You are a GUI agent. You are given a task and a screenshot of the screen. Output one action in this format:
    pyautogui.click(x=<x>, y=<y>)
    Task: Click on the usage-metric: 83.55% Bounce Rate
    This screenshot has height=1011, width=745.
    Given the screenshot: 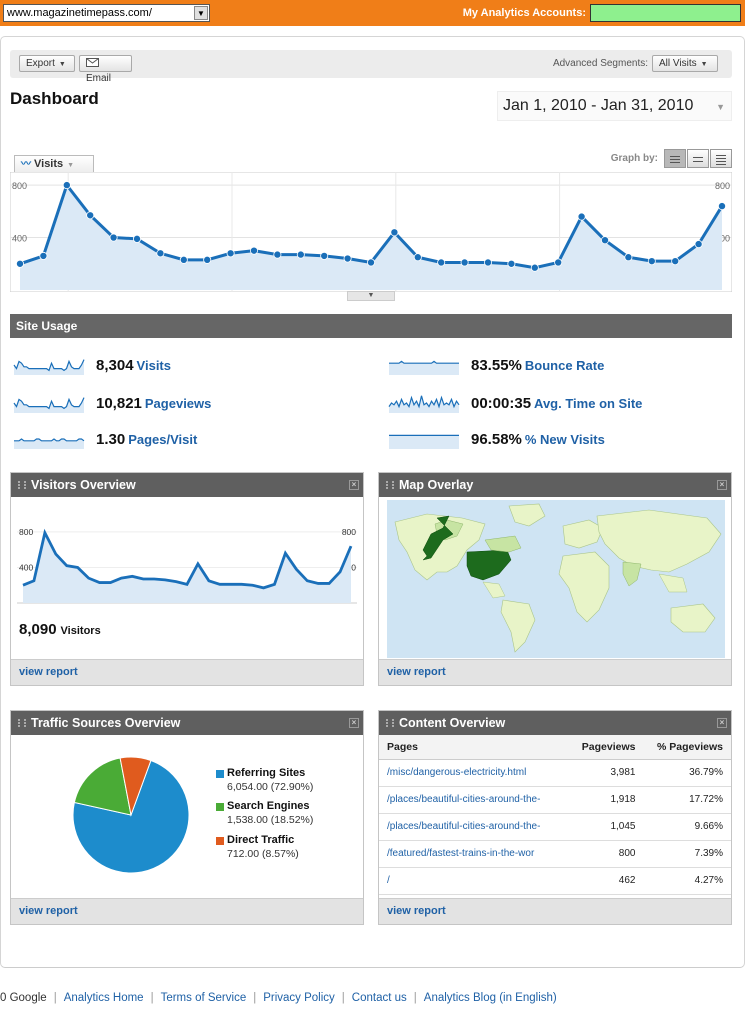 What is the action you would take?
    pyautogui.click(x=537, y=365)
    